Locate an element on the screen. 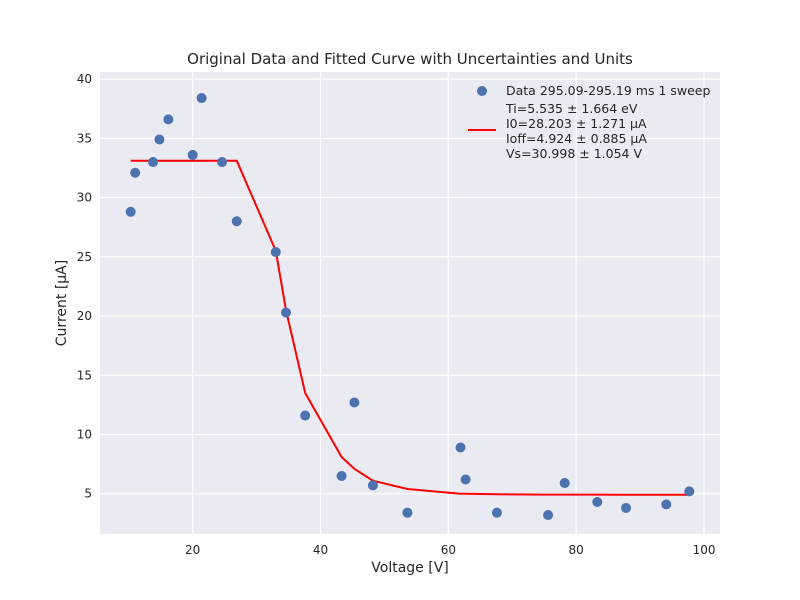 Image resolution: width=800 pixels, height=600 pixels. x-tick-label: 20 is located at coordinates (192, 550).